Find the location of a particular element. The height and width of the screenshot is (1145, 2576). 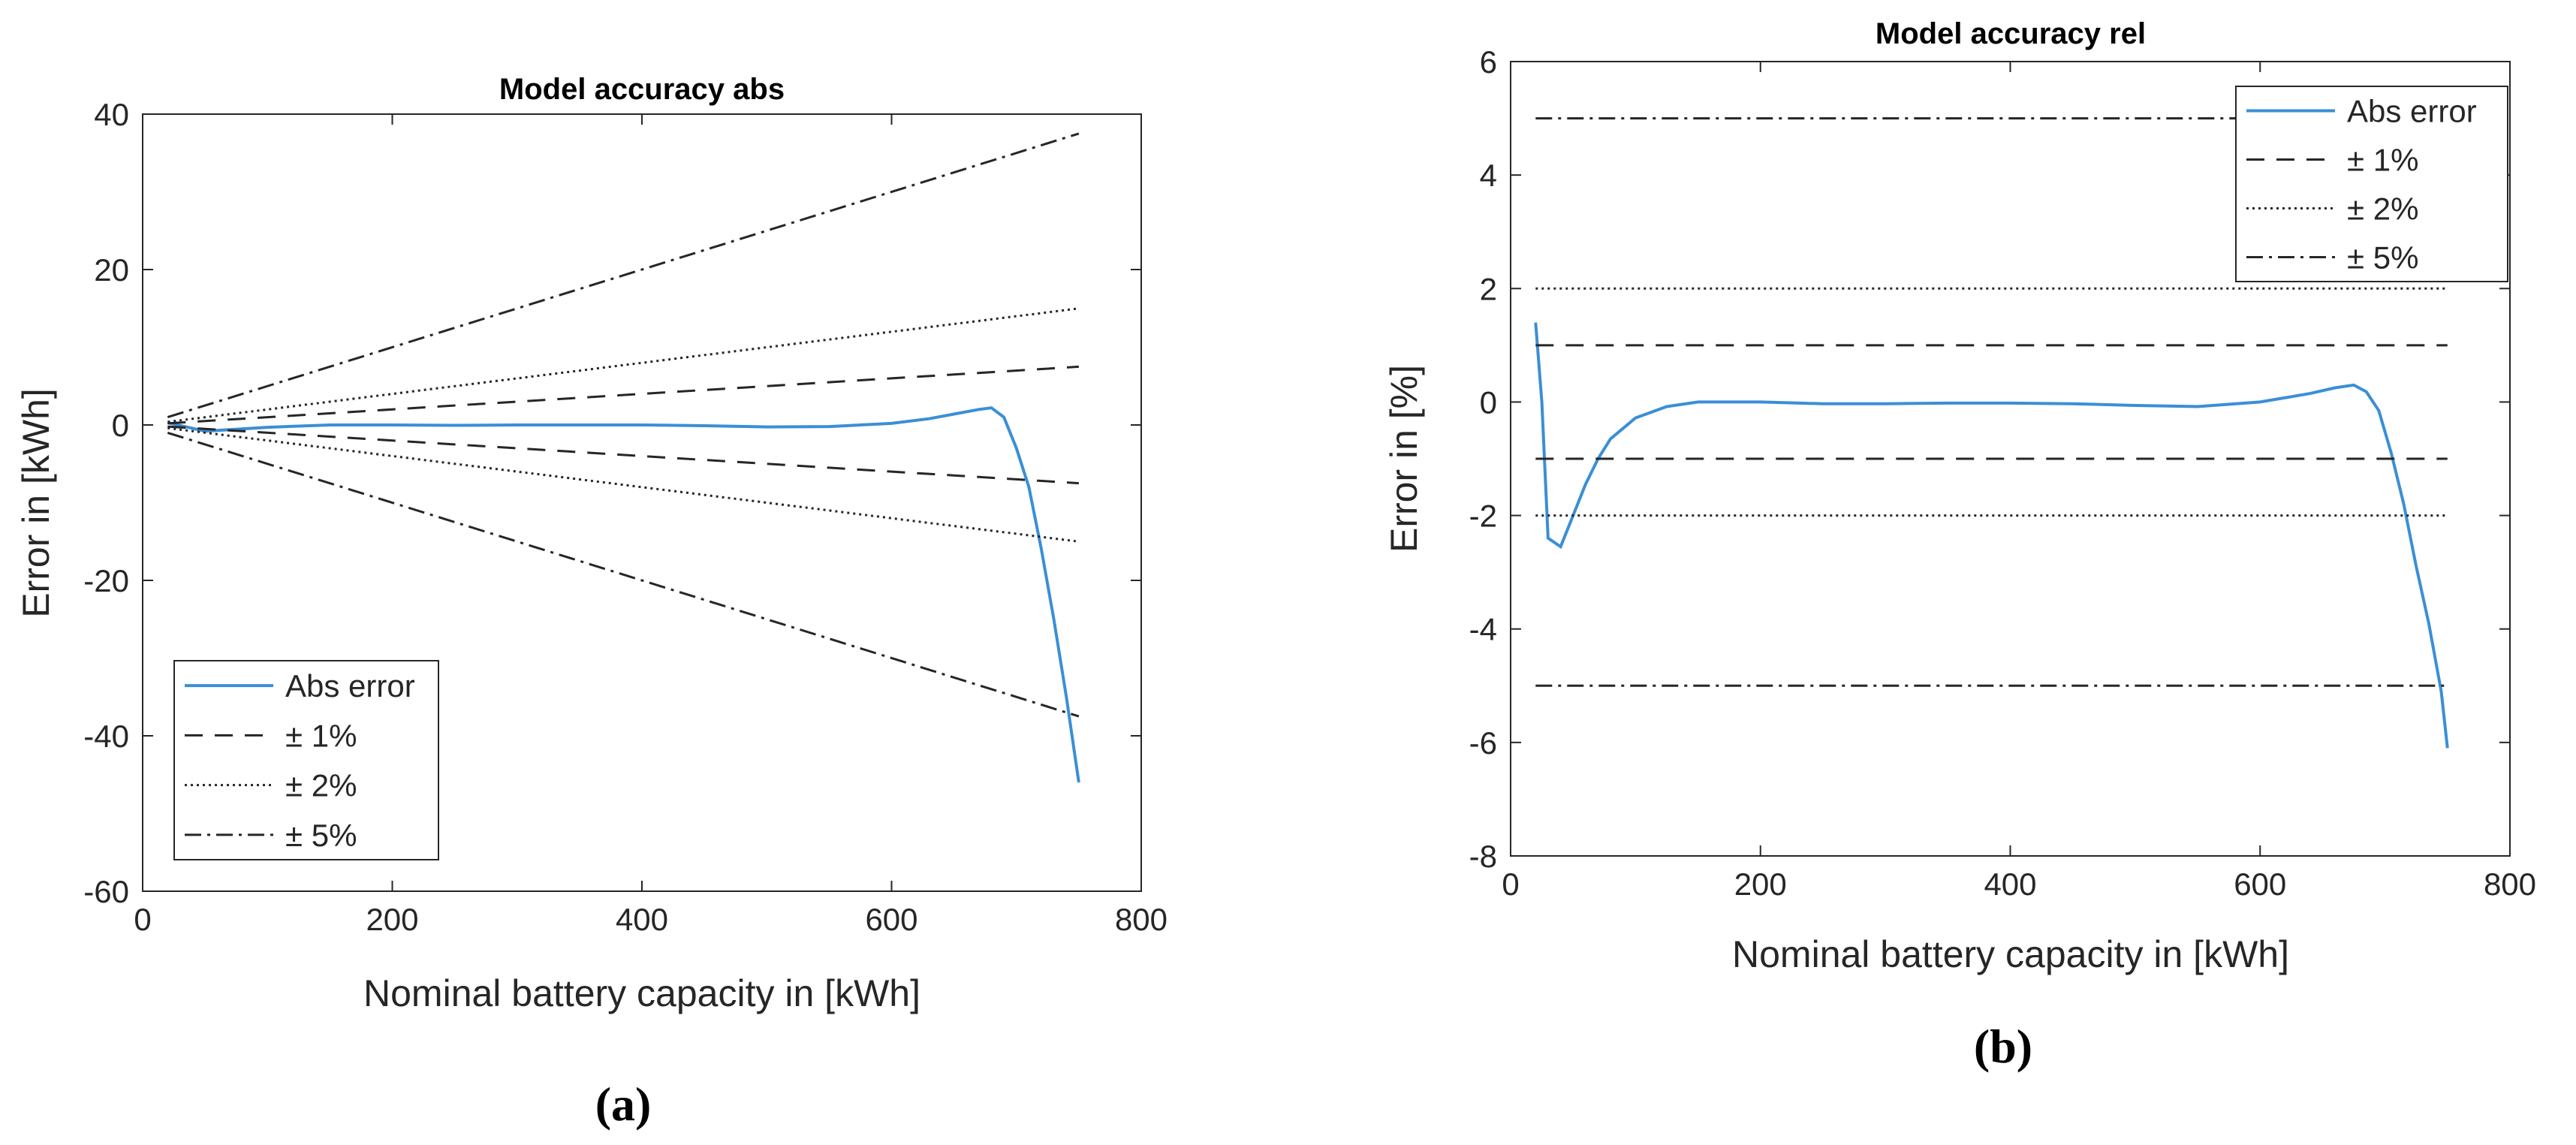

y-tick-label: -4 is located at coordinates (1483, 629).